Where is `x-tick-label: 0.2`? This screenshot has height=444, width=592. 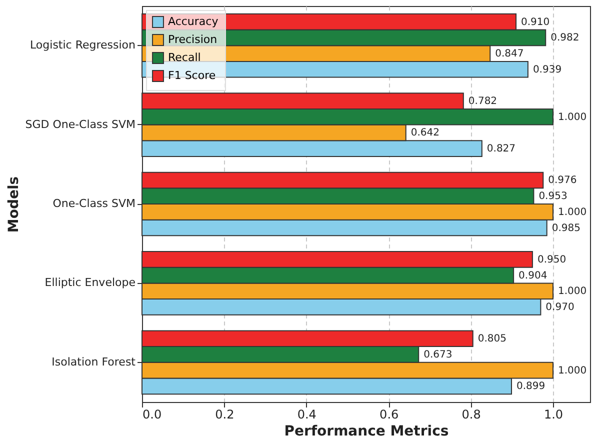
x-tick-label: 0.2 is located at coordinates (224, 415).